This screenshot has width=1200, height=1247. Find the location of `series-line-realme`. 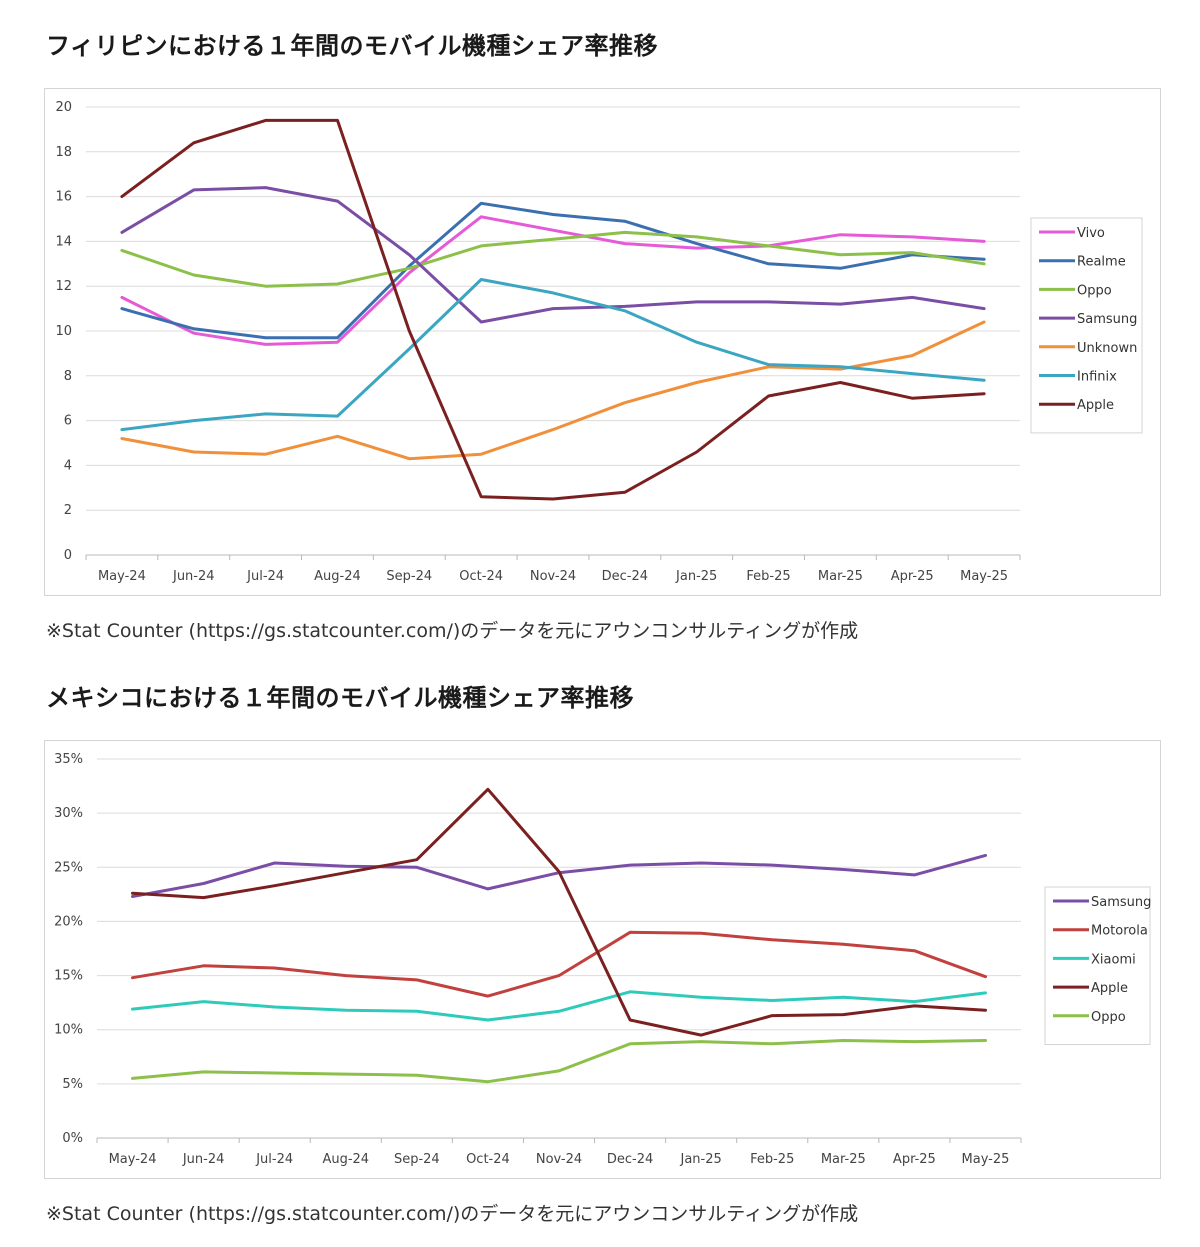

series-line-realme is located at coordinates (553, 270).